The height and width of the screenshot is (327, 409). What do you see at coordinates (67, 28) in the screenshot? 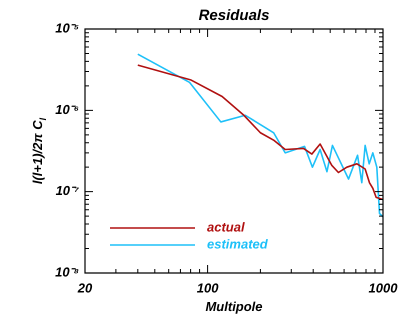
I see `y-tick-label: 10⁻⁵` at bounding box center [67, 28].